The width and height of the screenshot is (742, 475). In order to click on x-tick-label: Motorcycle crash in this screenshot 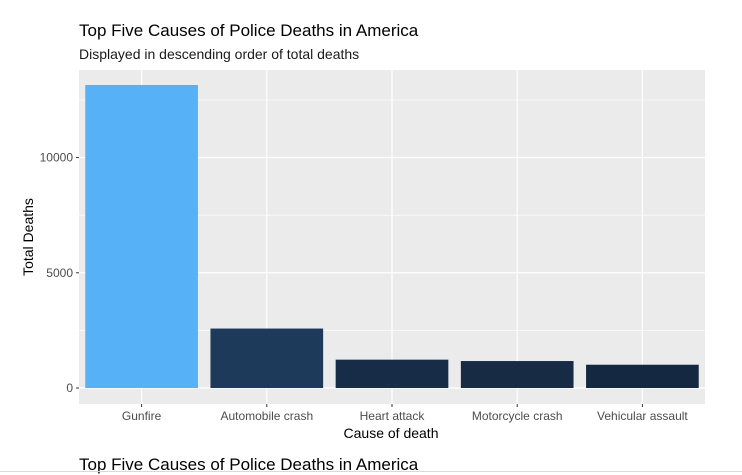, I will do `click(517, 416)`.